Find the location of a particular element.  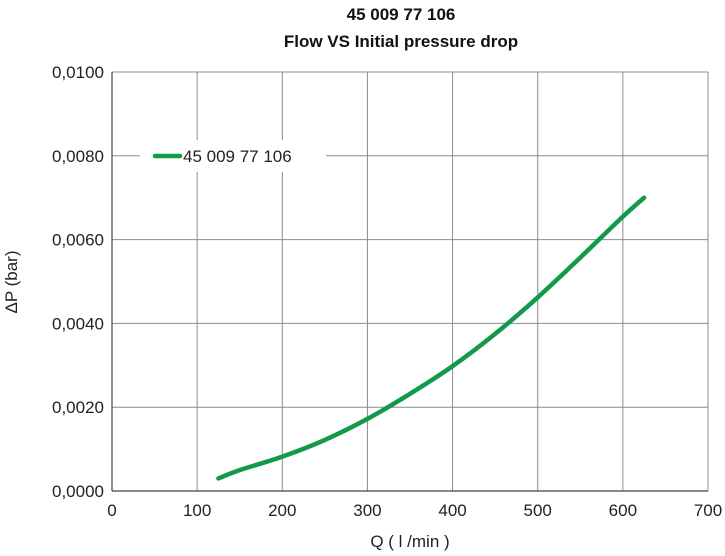

x-tick-label: 100 is located at coordinates (197, 510).